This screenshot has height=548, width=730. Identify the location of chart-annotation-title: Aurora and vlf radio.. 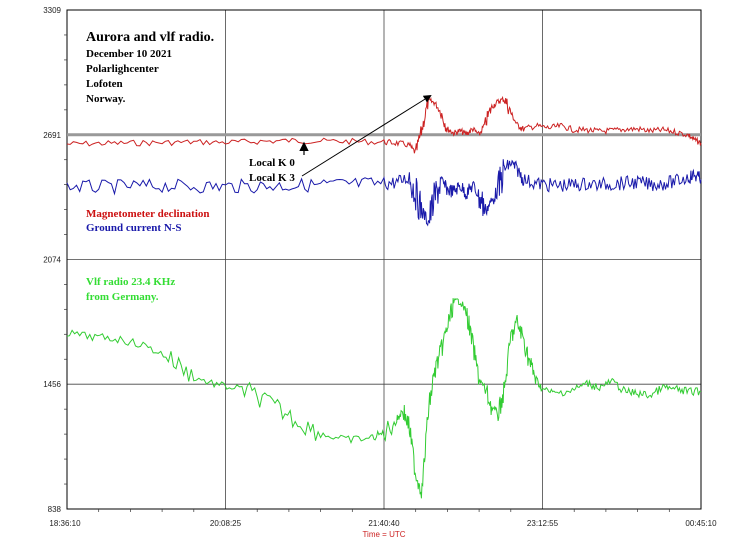
(150, 37).